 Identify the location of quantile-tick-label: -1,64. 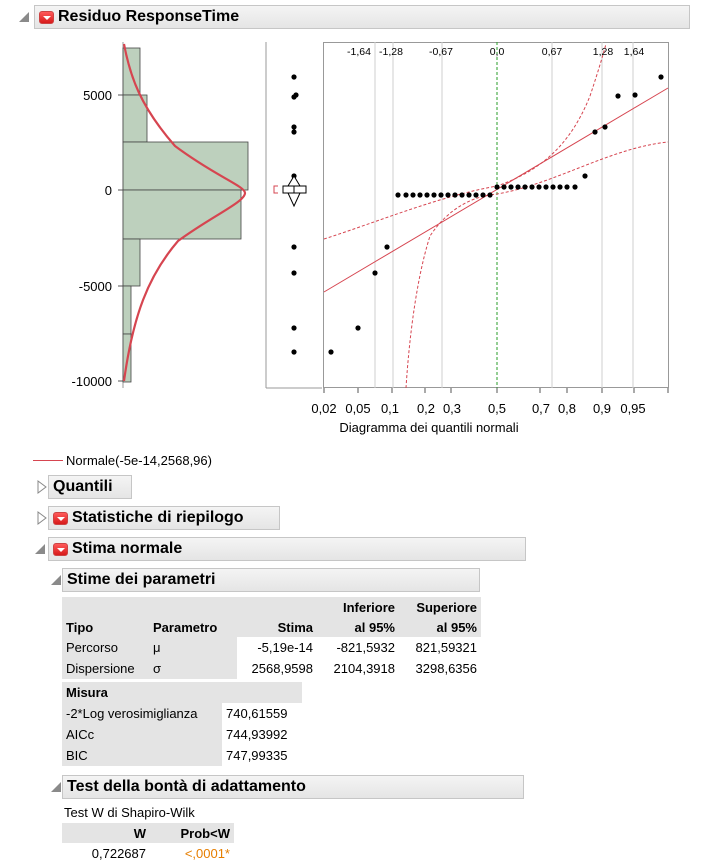
(359, 52).